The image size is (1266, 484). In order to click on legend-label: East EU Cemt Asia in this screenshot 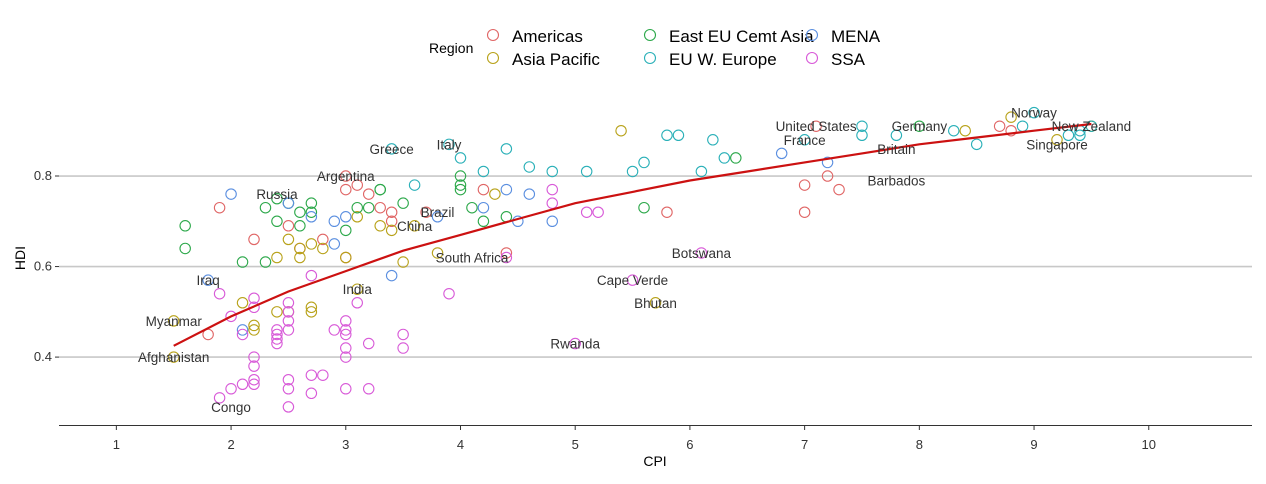, I will do `click(741, 36)`.